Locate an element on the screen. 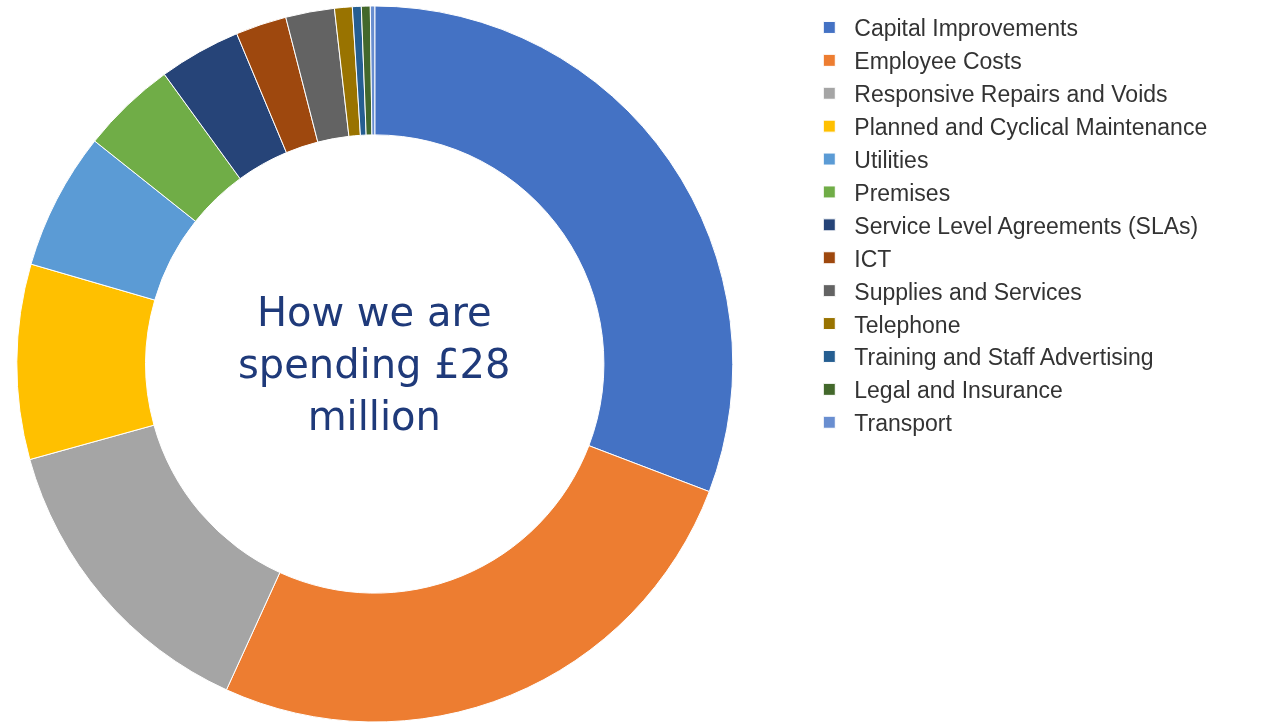 This screenshot has height=728, width=1262. legend-label: Utilities is located at coordinates (891, 160).